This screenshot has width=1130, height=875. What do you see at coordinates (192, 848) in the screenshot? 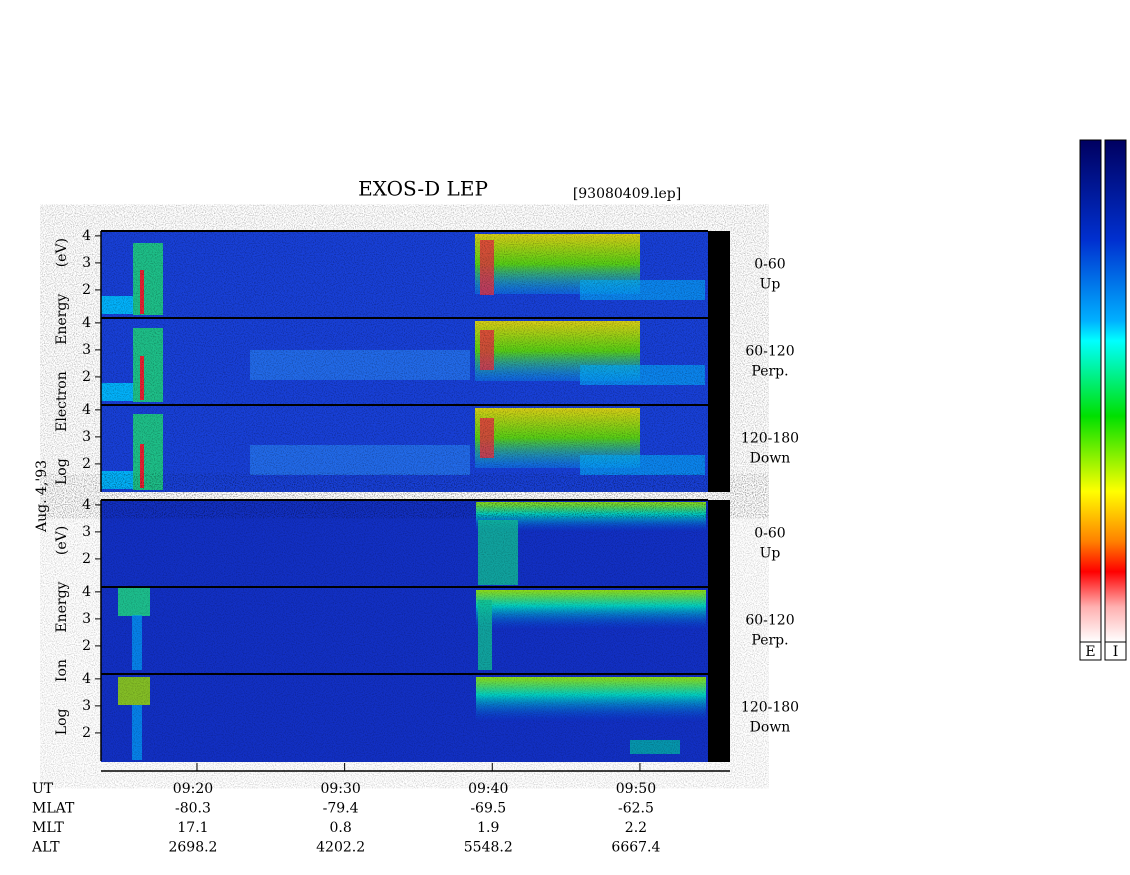
I see `ephemeris-value: 2698.2` at bounding box center [192, 848].